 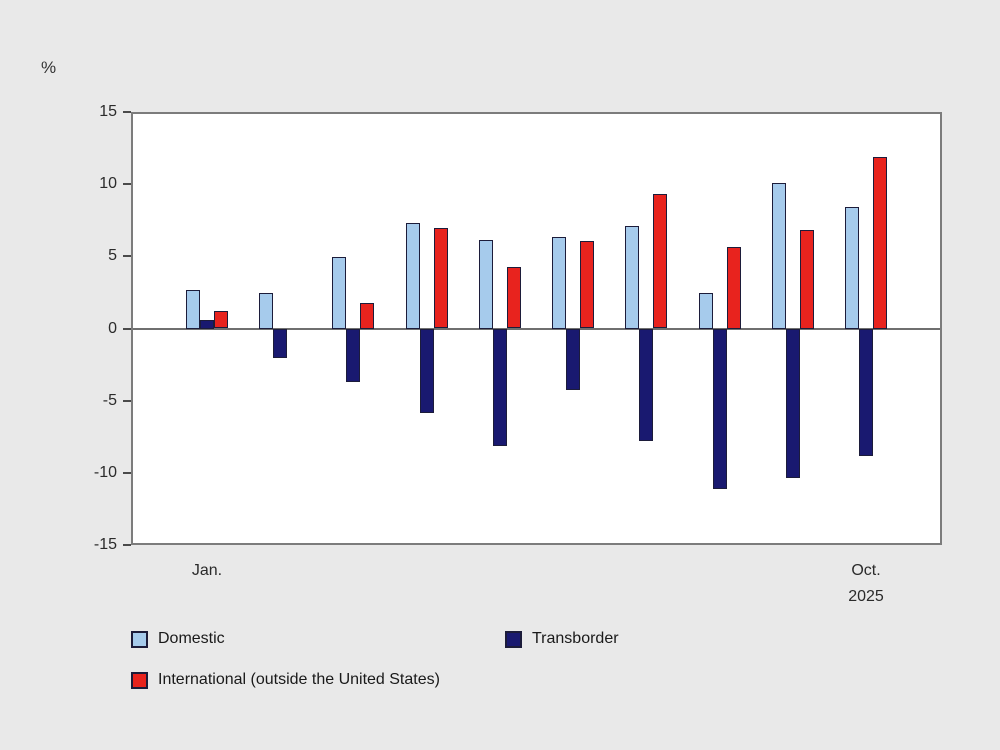 What do you see at coordinates (486, 284) in the screenshot?
I see `bar-domestic-may` at bounding box center [486, 284].